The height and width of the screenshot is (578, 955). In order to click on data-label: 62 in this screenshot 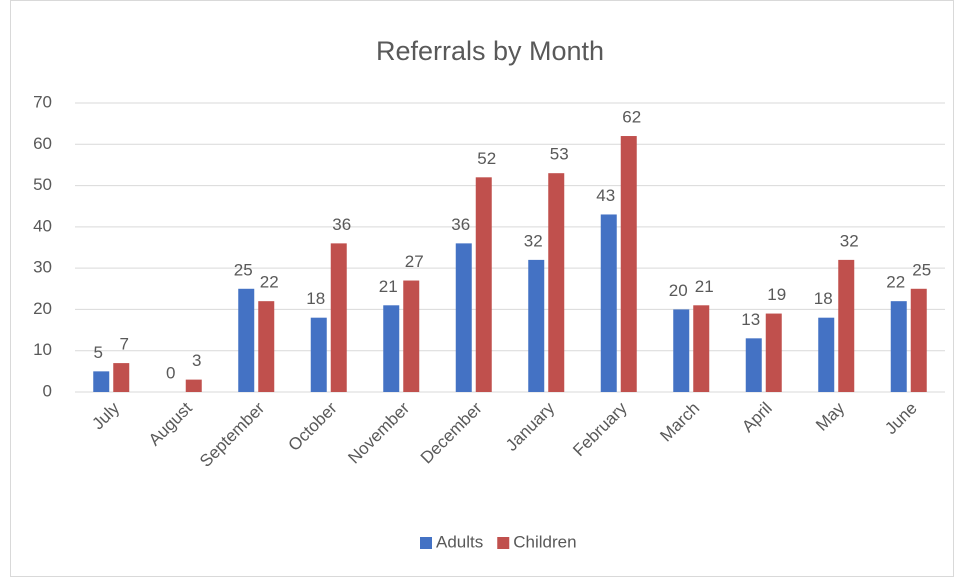, I will do `click(631, 117)`.